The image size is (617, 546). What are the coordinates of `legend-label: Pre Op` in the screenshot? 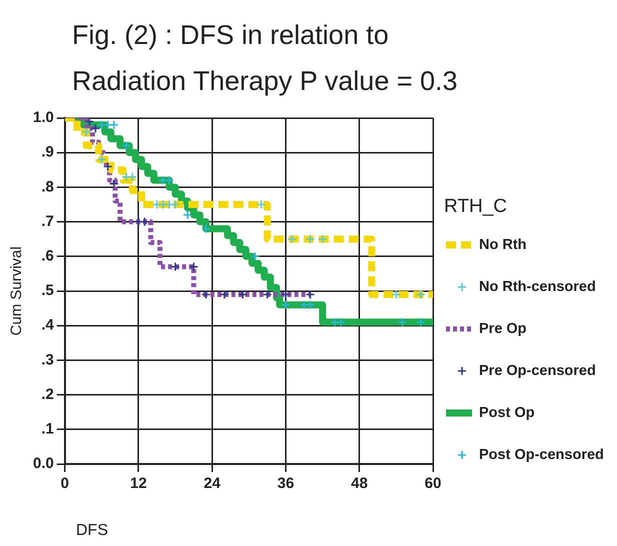 It's located at (503, 329).